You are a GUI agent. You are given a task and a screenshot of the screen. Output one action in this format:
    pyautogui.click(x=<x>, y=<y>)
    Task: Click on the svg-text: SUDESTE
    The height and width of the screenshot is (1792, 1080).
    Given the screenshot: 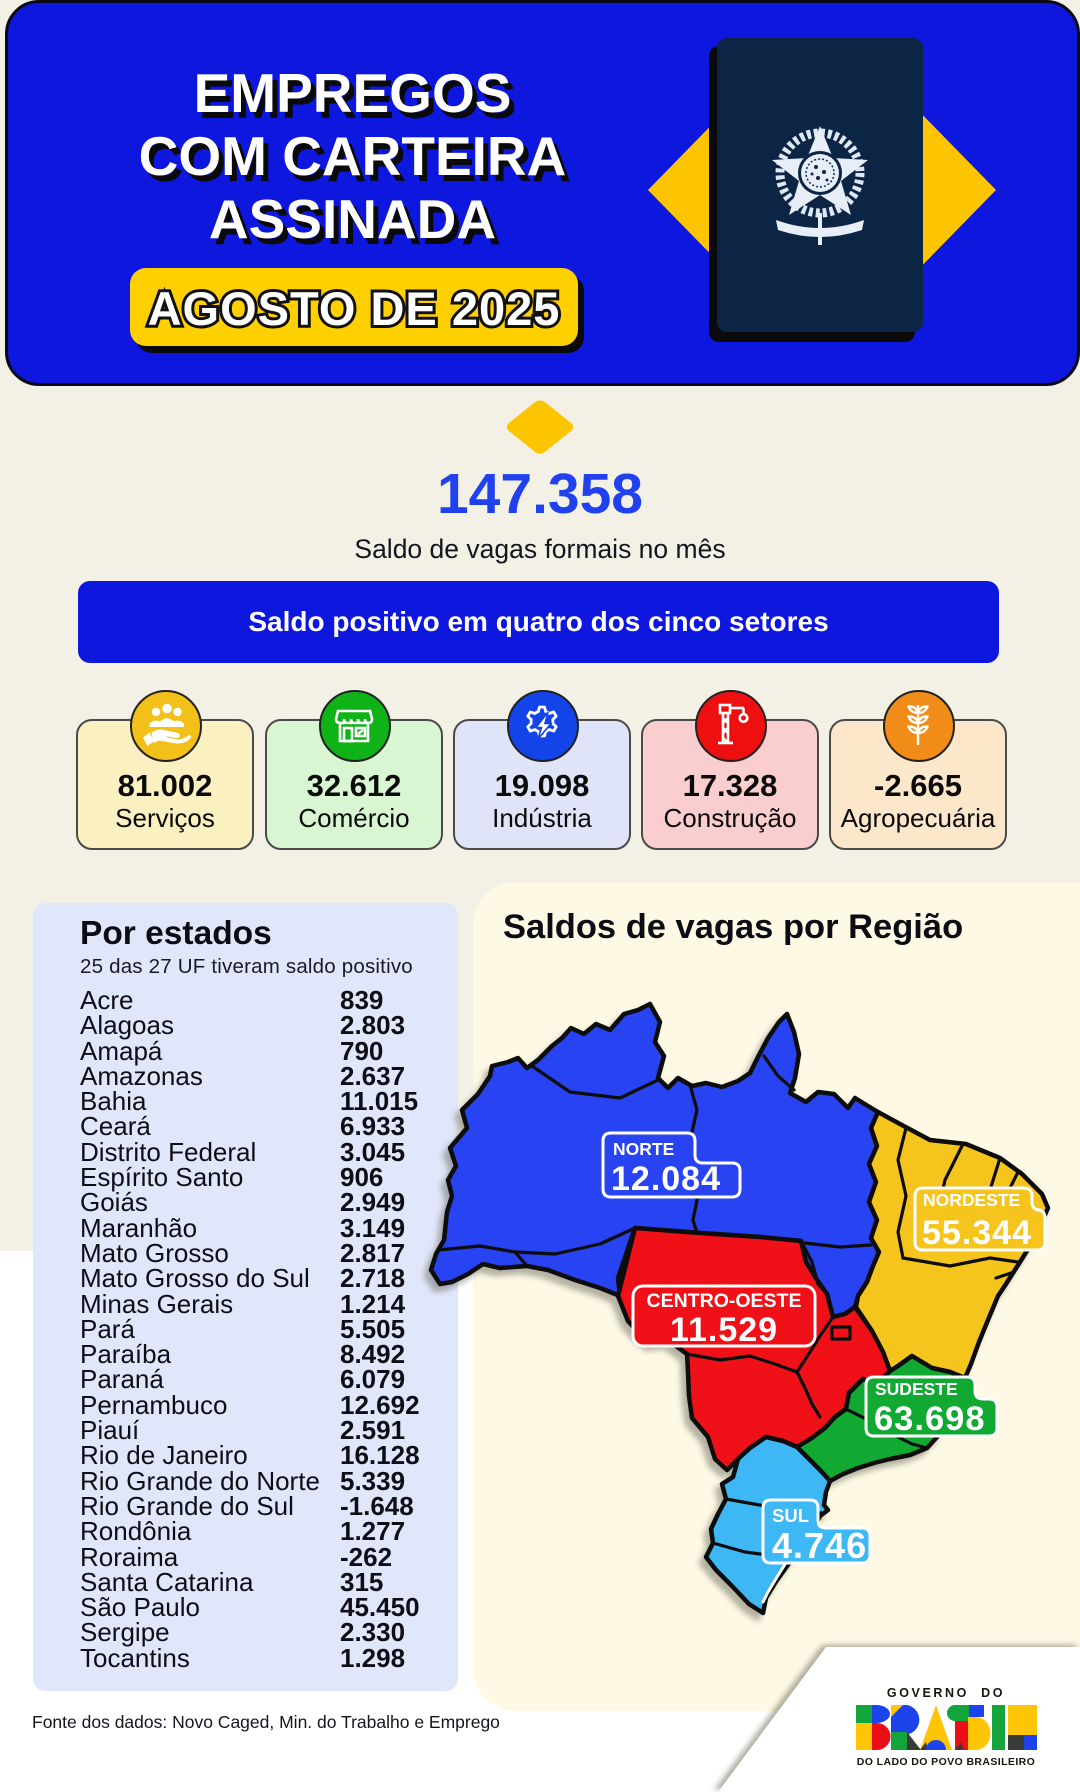 What is the action you would take?
    pyautogui.click(x=916, y=1389)
    